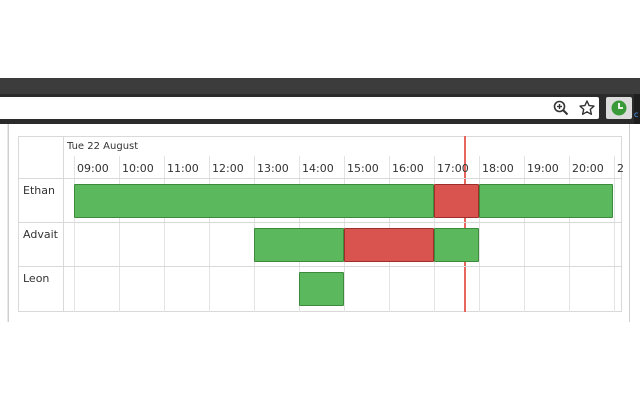 This screenshot has height=400, width=640. Describe the element at coordinates (320, 86) in the screenshot. I see `browser-tab-strip` at that location.